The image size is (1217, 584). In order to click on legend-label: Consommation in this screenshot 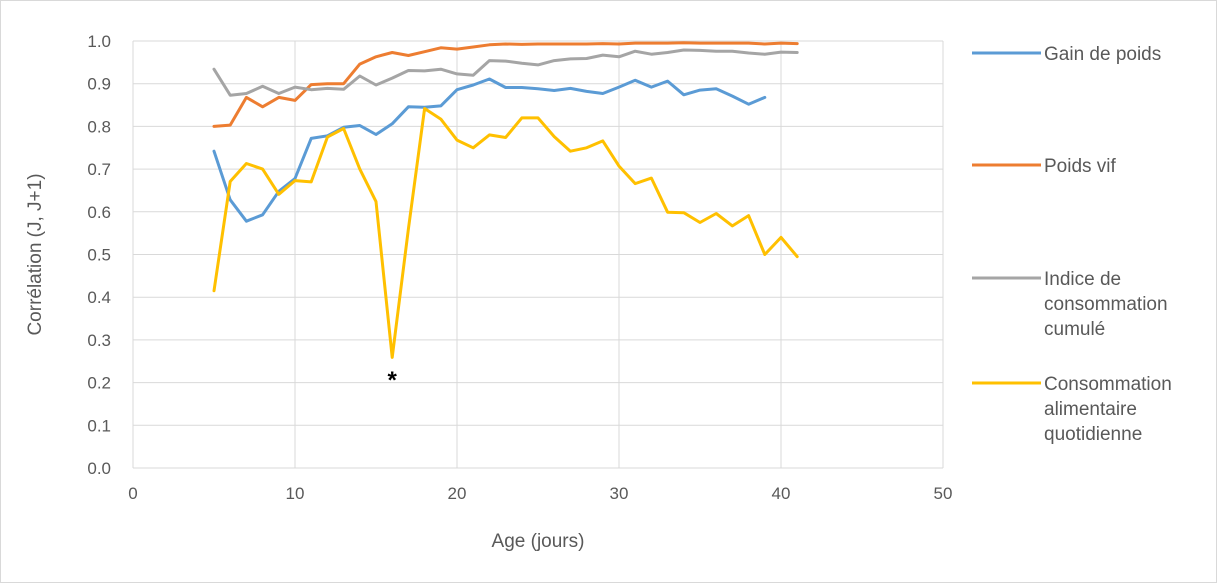, I will do `click(1108, 384)`.